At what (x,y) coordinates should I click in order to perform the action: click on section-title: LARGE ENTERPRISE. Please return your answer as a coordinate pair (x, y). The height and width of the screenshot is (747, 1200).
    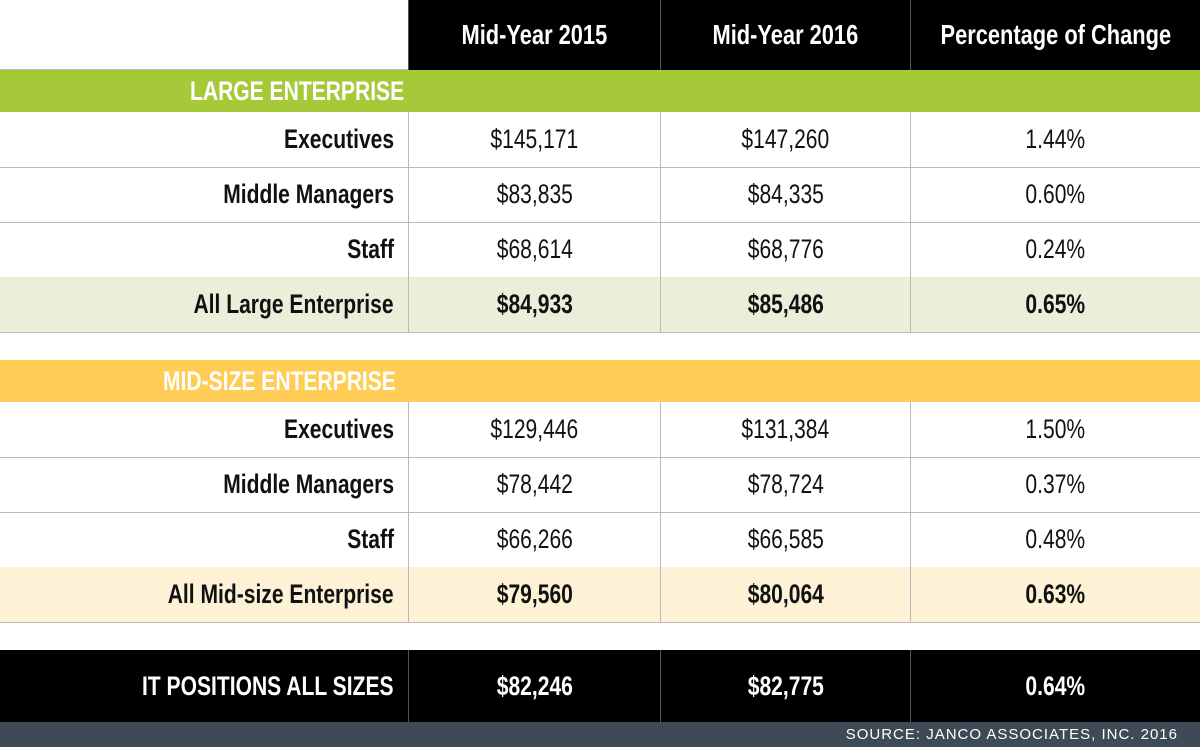
    Looking at the image, I should click on (297, 90).